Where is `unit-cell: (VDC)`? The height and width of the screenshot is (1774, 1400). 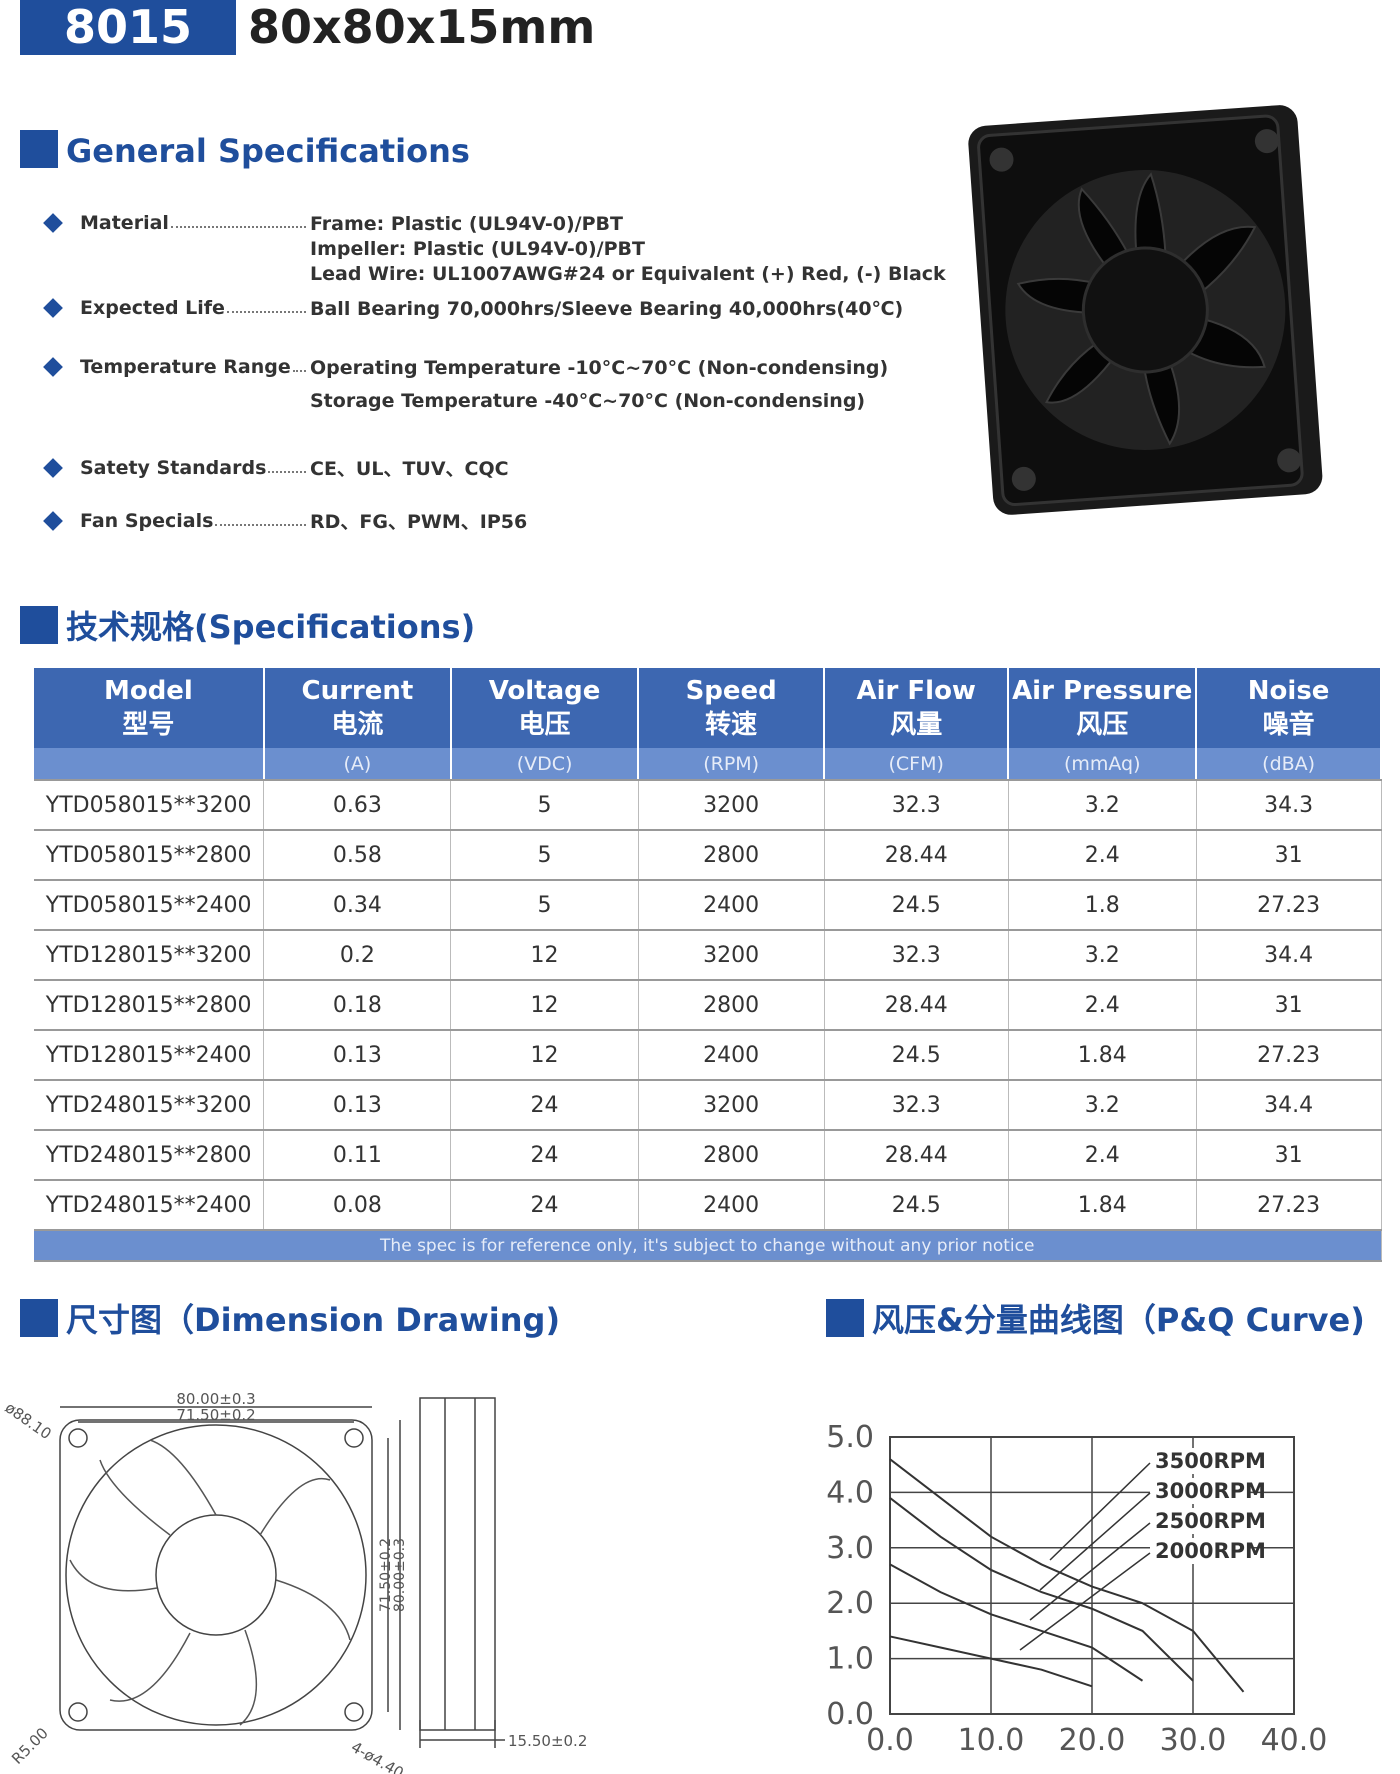
unit-cell: (VDC) is located at coordinates (545, 764).